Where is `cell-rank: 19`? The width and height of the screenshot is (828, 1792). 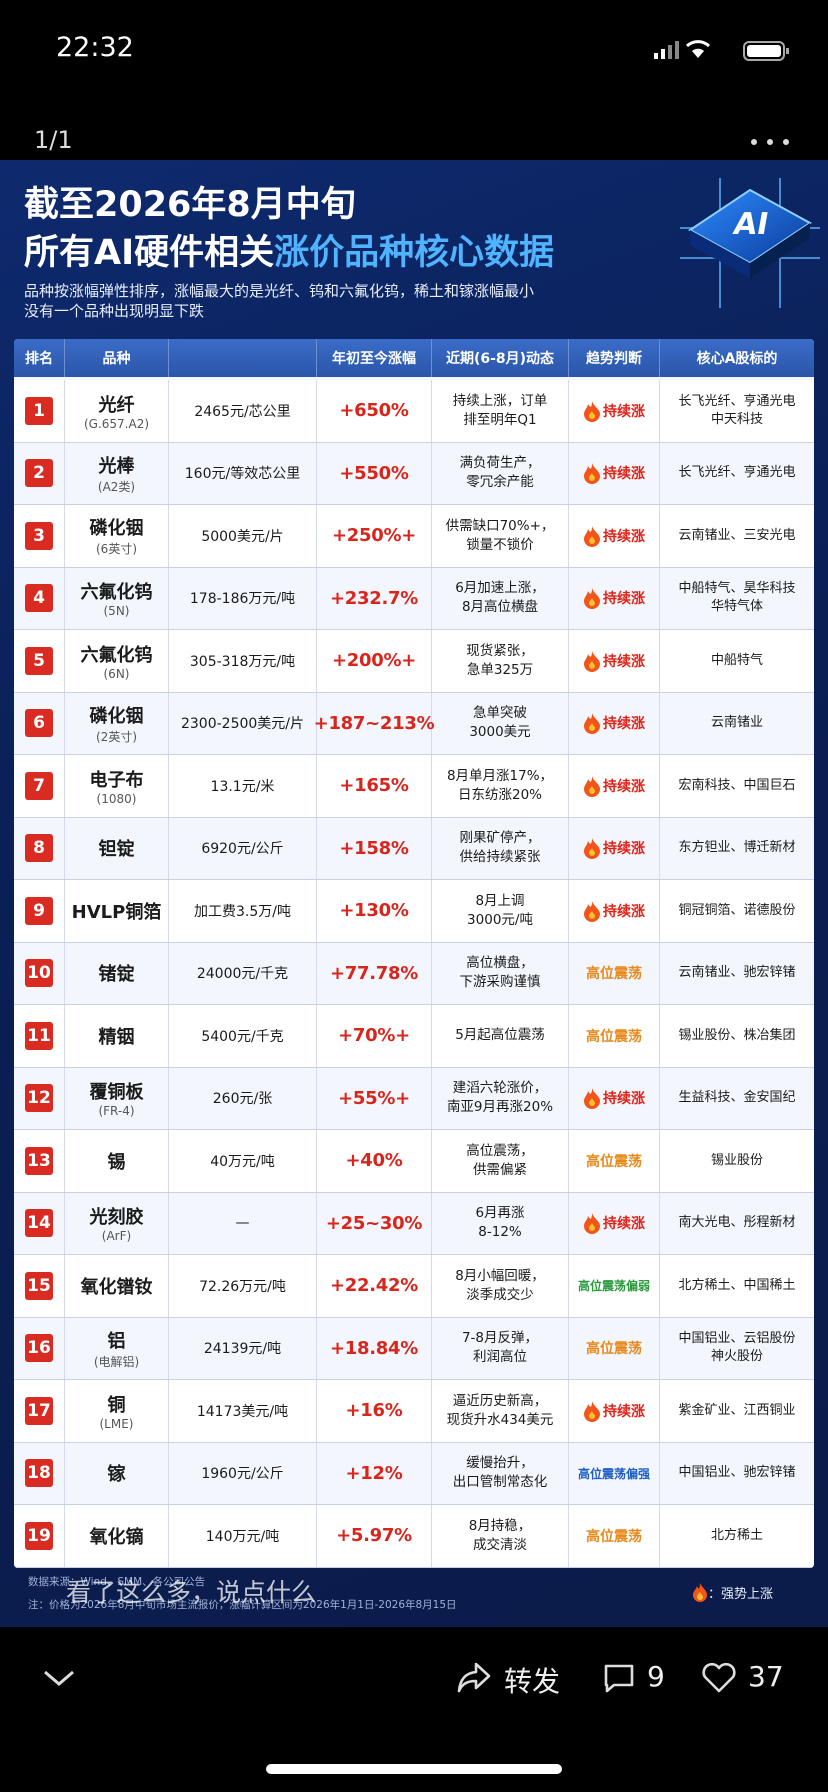
cell-rank: 19 is located at coordinates (39, 1536).